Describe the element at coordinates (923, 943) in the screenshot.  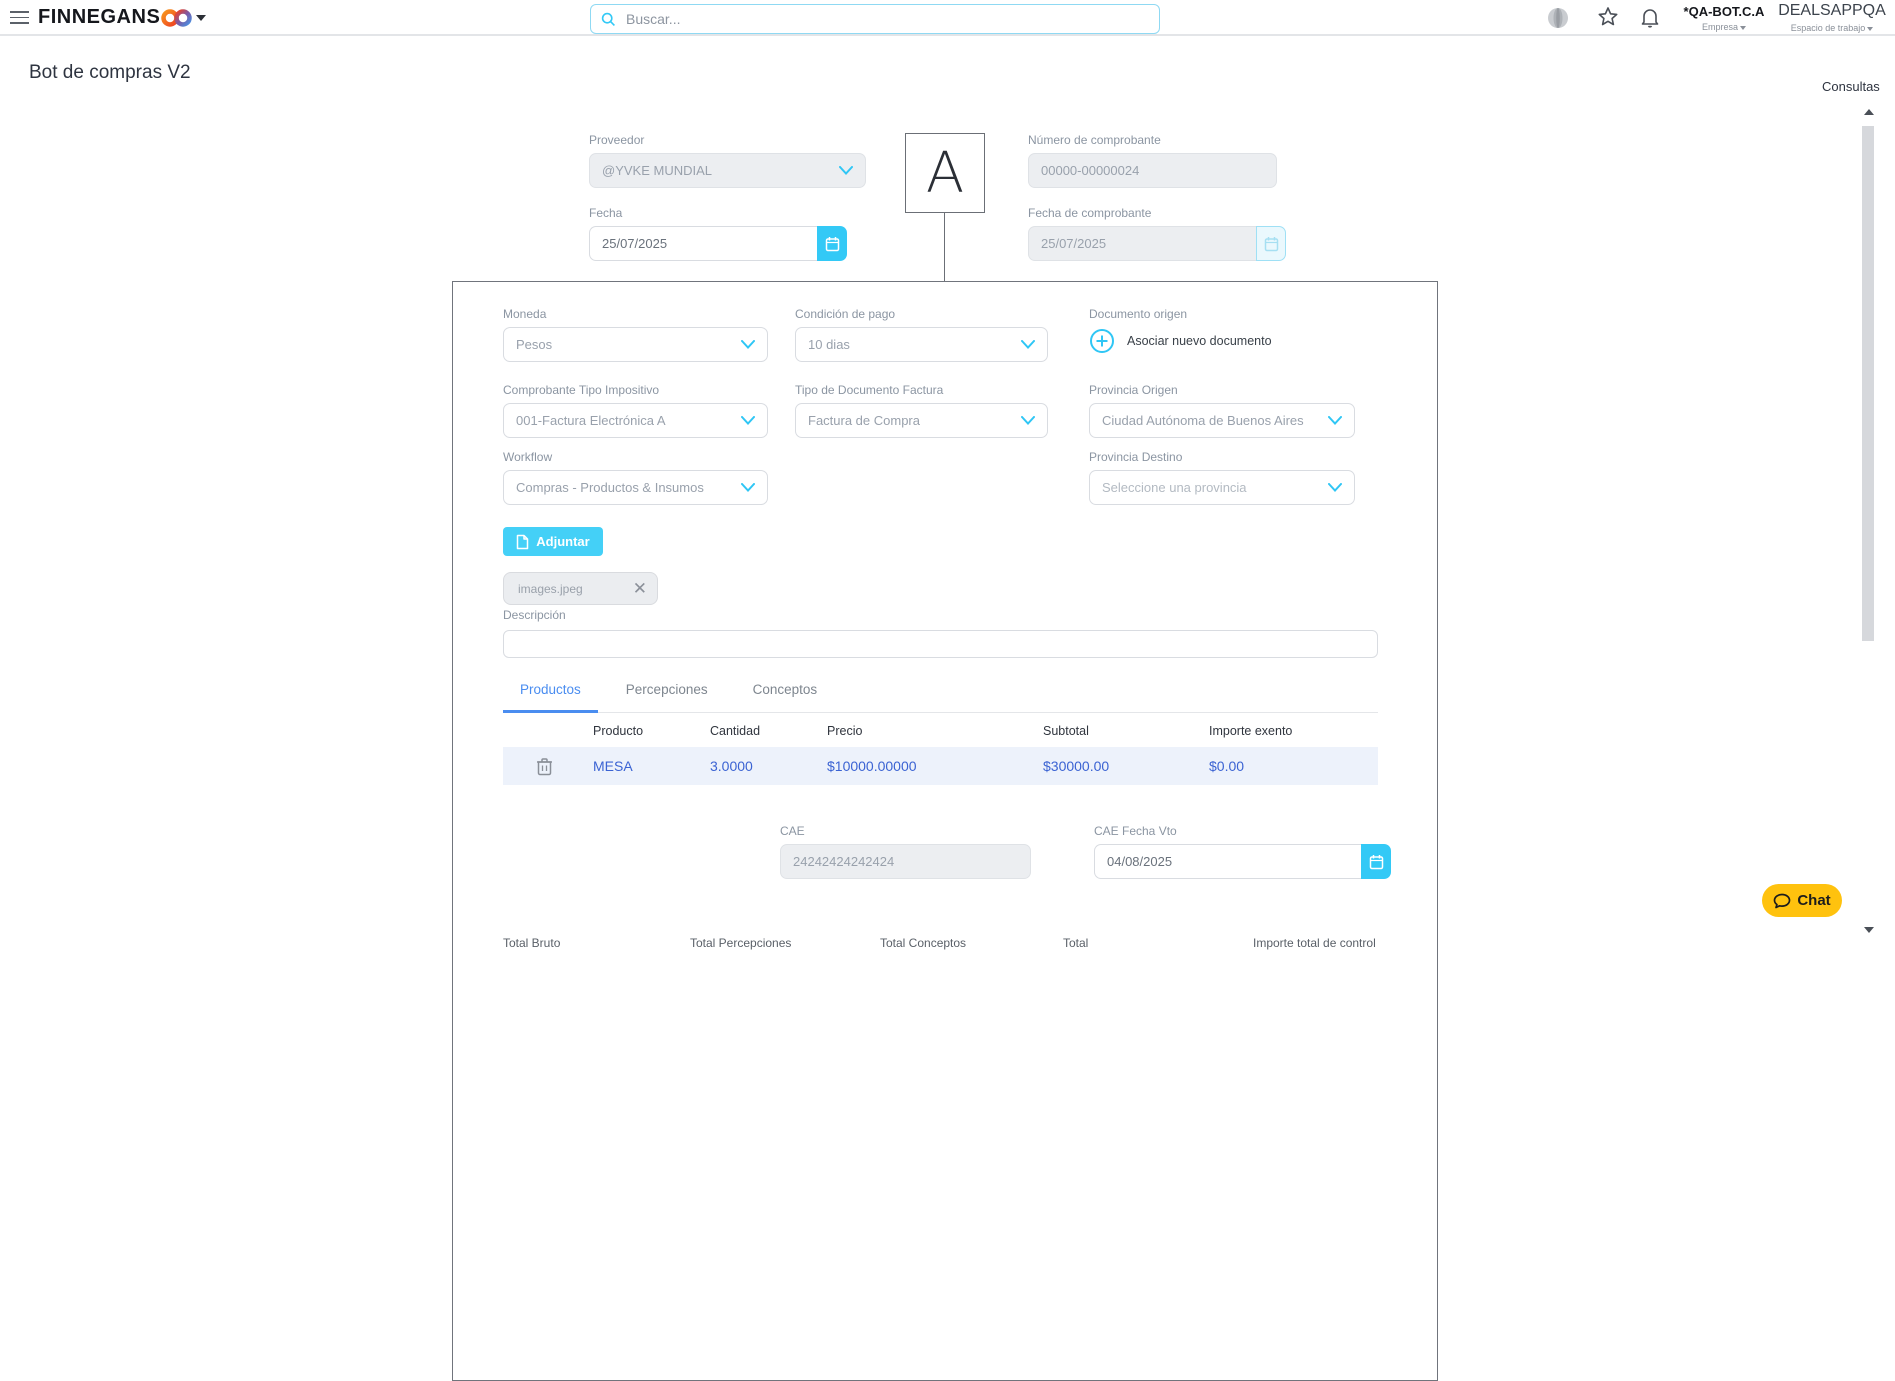
I see `total-conceptos-label: Total Conceptos` at that location.